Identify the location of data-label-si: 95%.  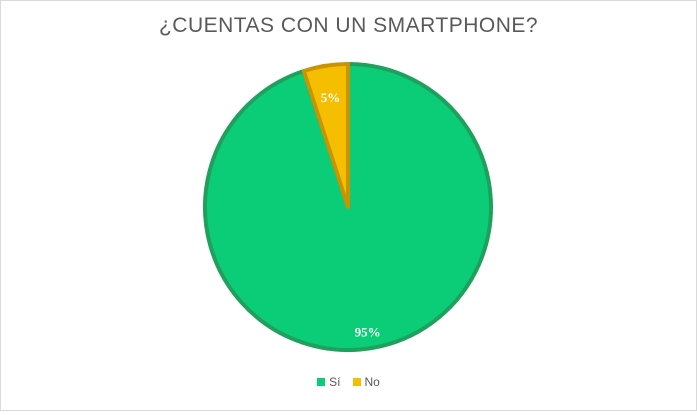
(368, 331).